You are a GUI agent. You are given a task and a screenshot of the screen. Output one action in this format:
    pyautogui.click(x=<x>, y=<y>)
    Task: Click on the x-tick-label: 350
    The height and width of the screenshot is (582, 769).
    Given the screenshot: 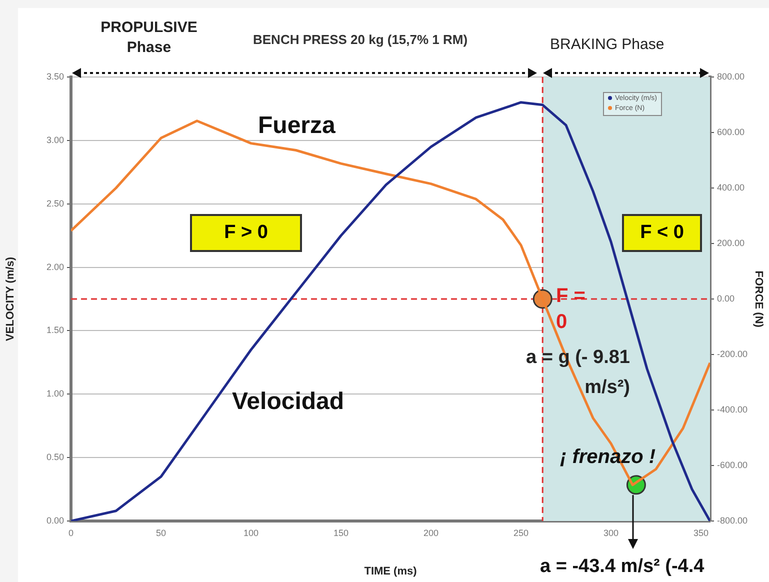 What is the action you would take?
    pyautogui.click(x=701, y=533)
    